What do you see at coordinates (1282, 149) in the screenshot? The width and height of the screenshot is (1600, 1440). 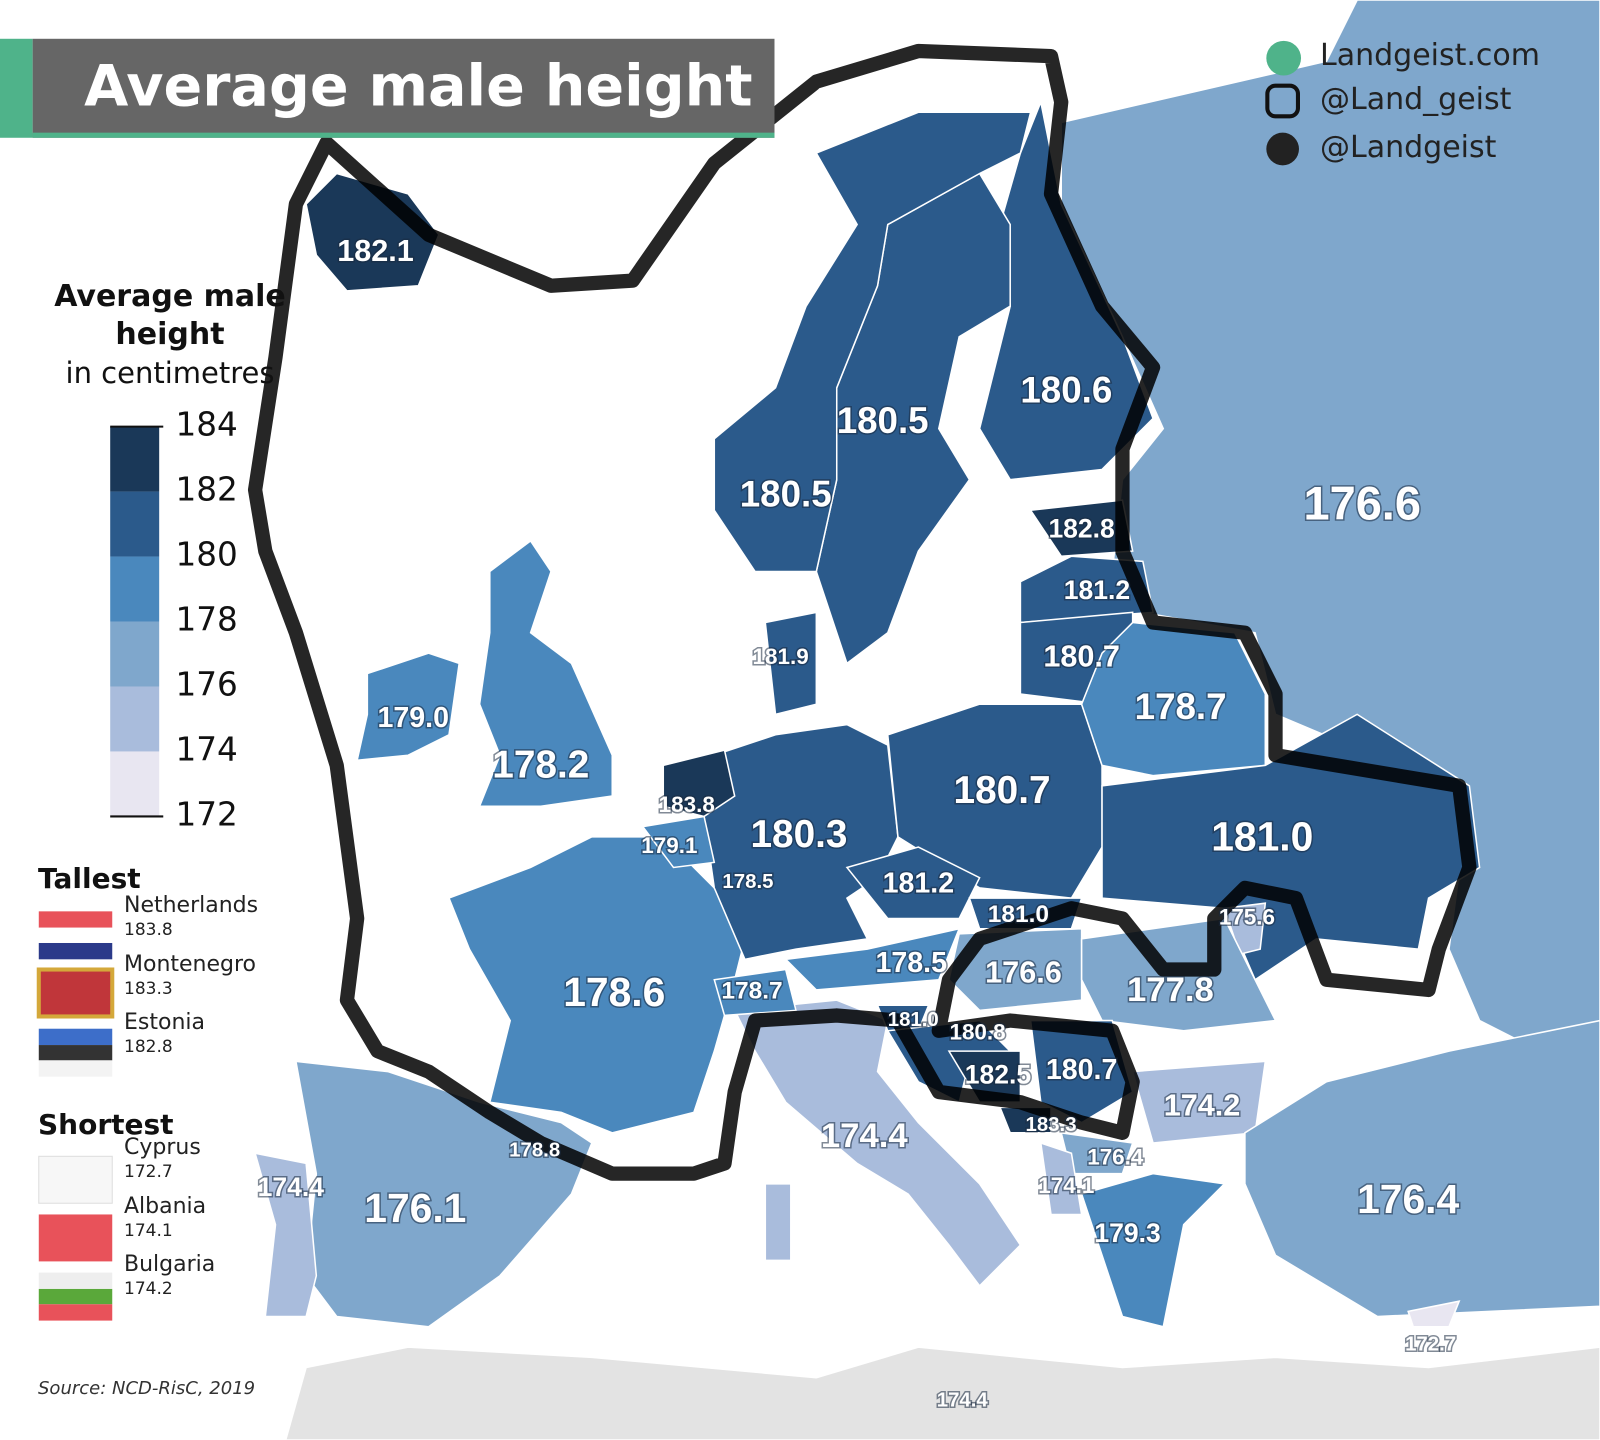 I see `twitter-icon` at bounding box center [1282, 149].